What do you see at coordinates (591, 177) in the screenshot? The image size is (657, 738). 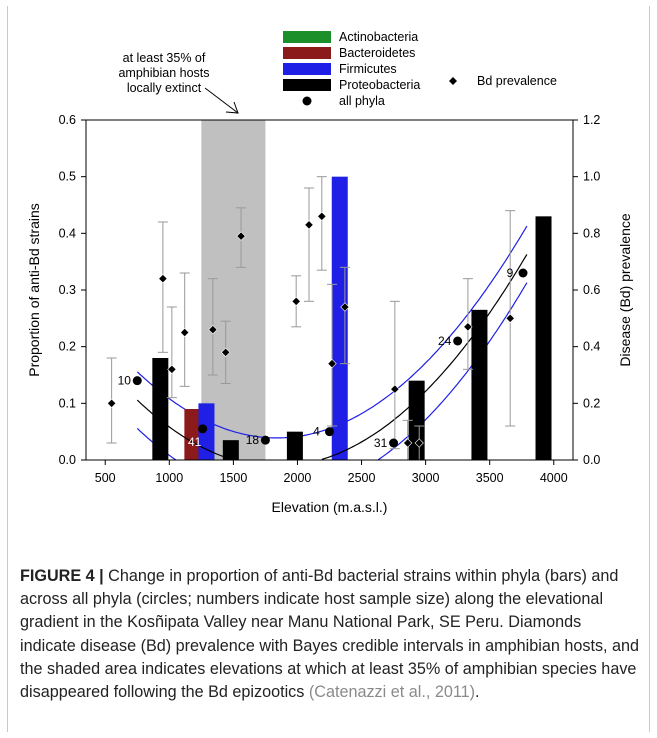 I see `y-right-tick-label-1.0: 1.0` at bounding box center [591, 177].